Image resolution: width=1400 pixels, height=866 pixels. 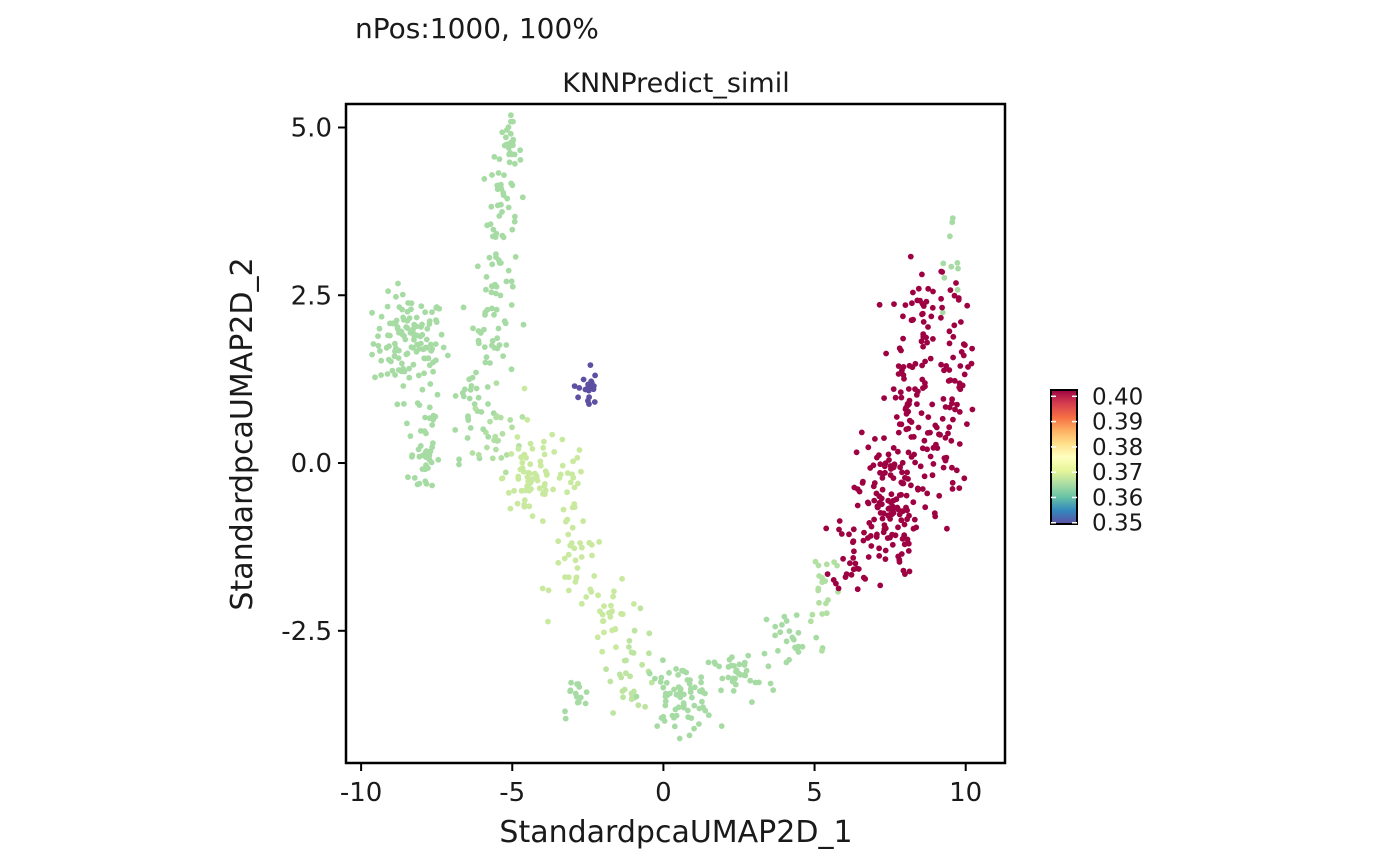 I want to click on chart-title: KNNPredict_simil, so click(x=675, y=83).